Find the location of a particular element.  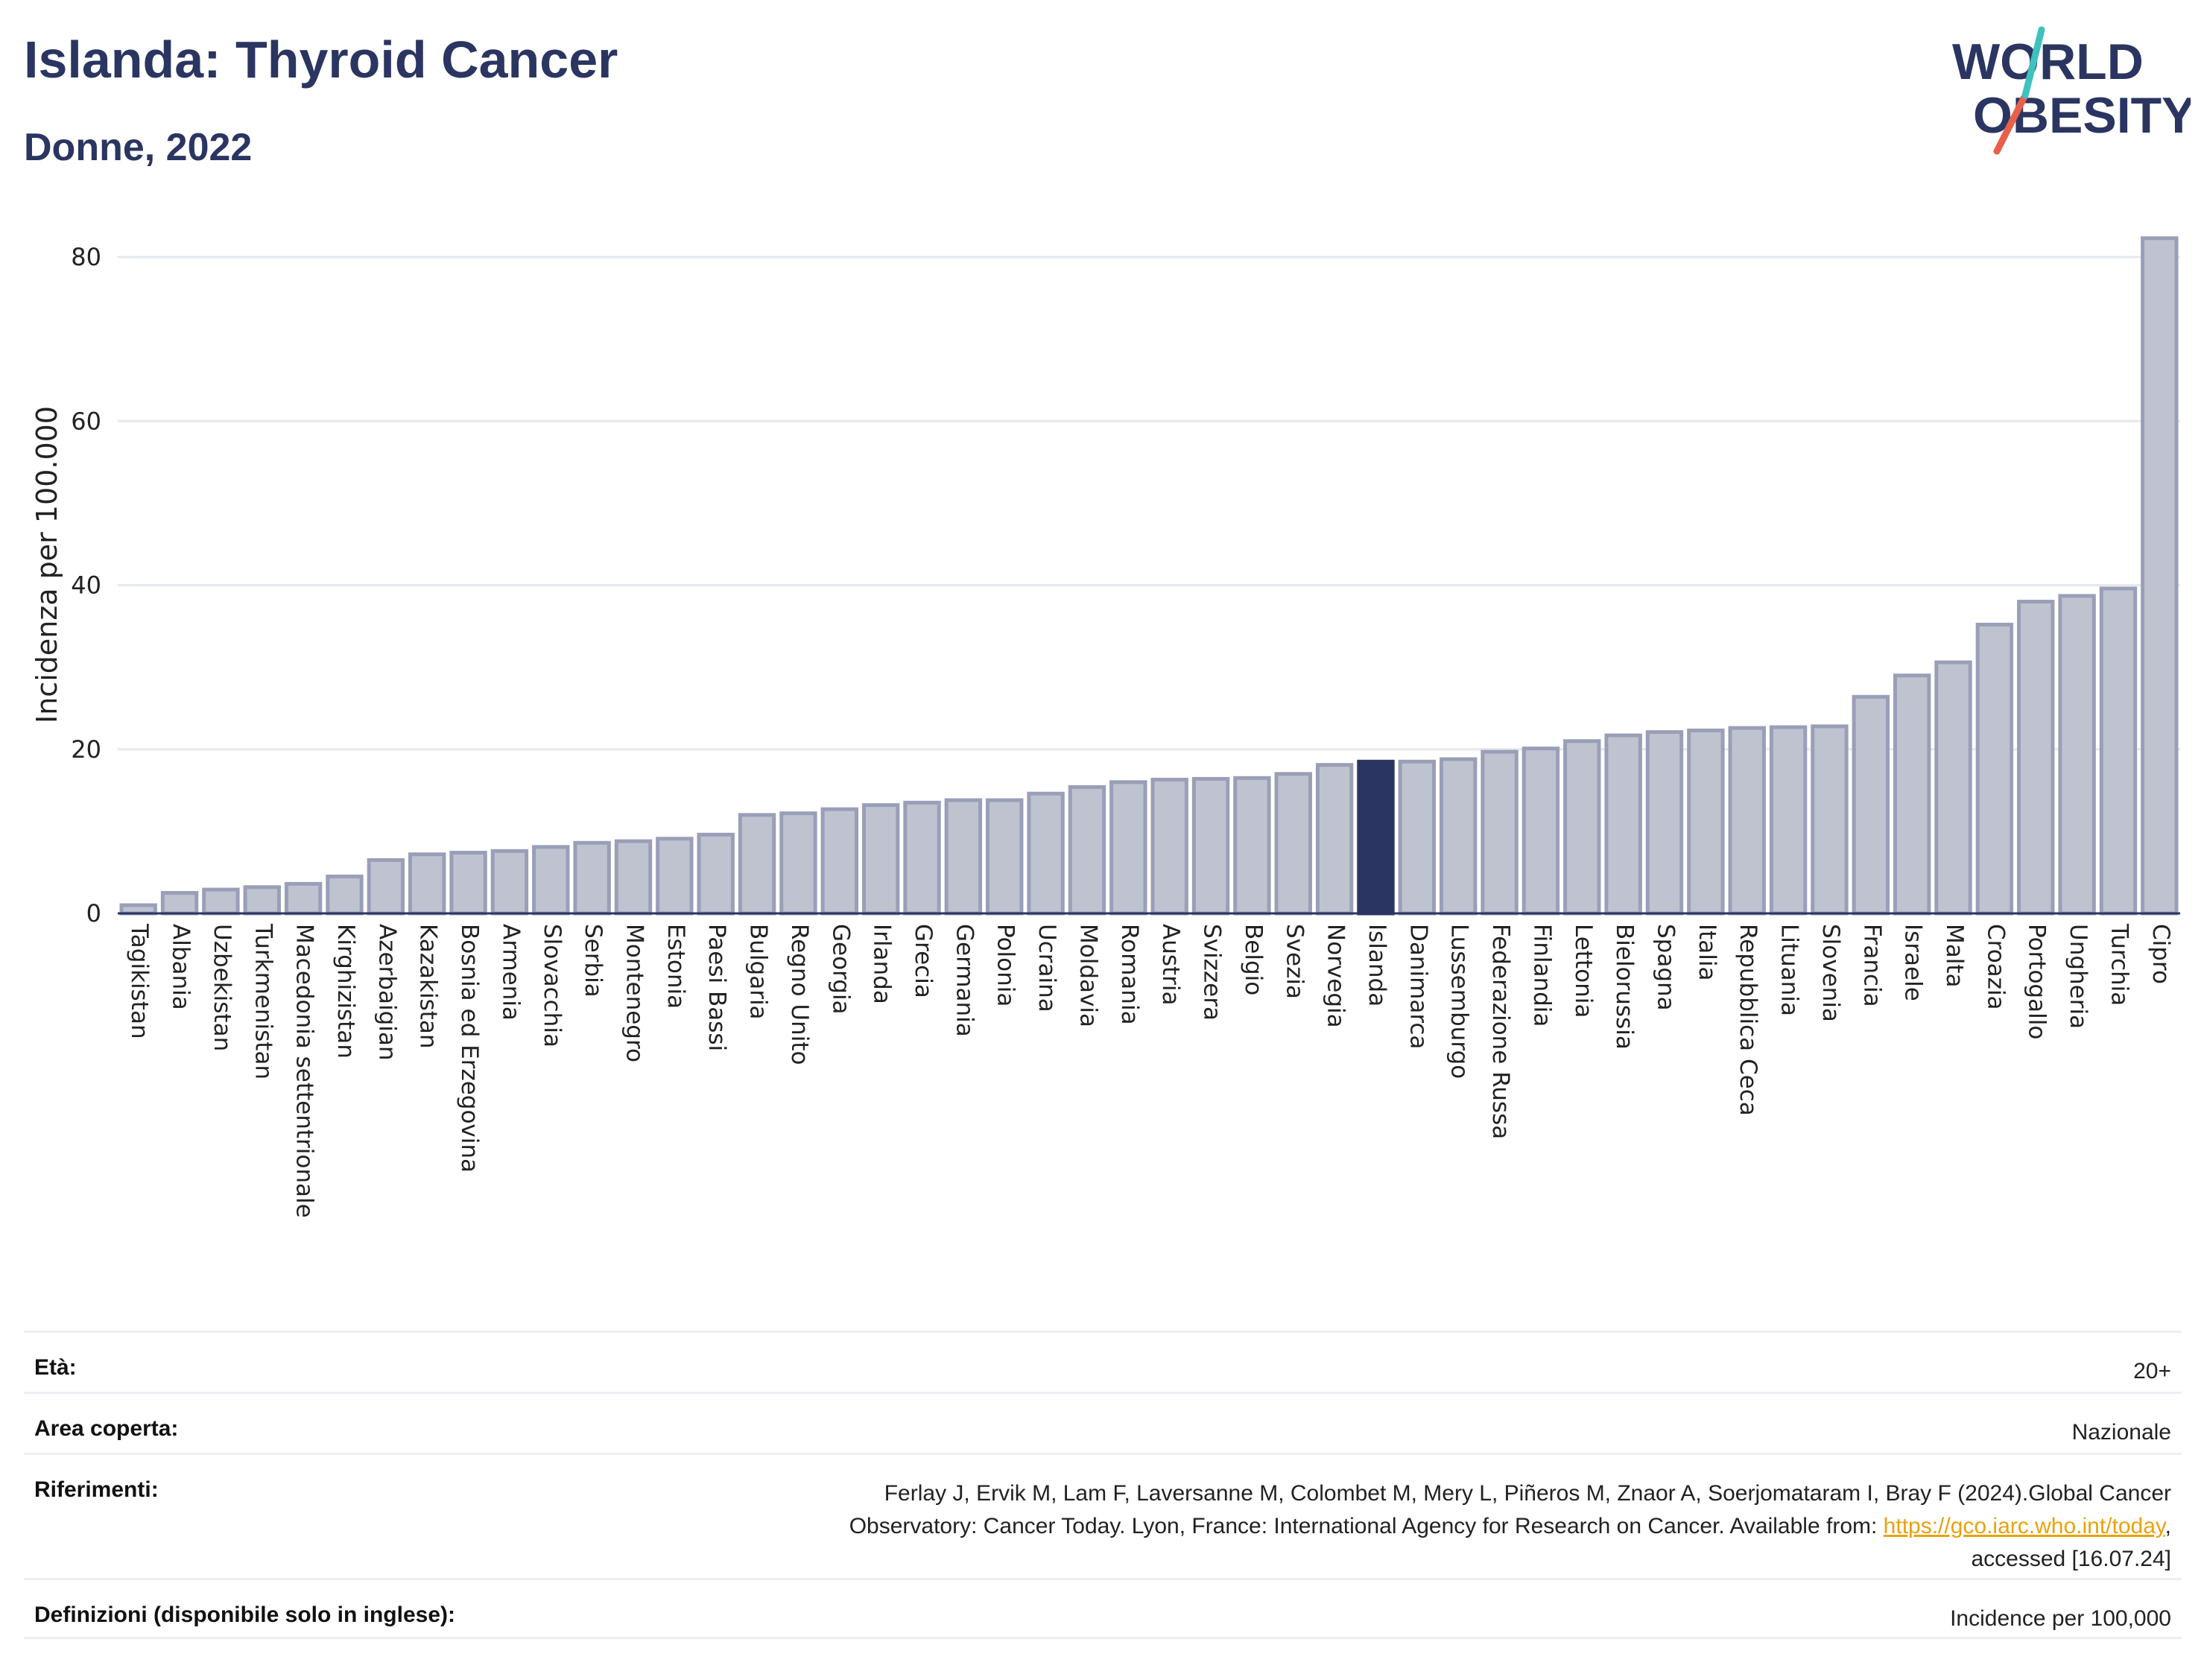

x-tick-label: Macedonia settentrionale is located at coordinates (304, 1071).